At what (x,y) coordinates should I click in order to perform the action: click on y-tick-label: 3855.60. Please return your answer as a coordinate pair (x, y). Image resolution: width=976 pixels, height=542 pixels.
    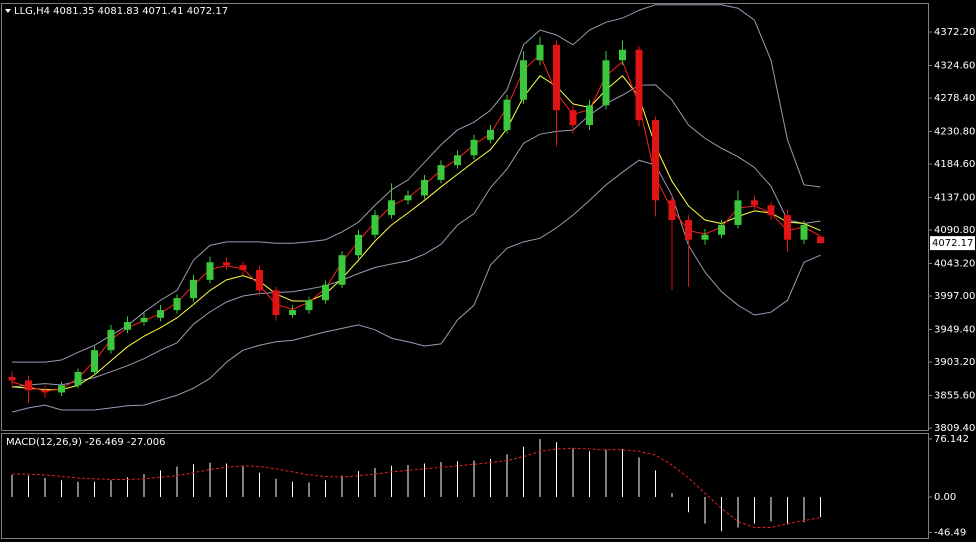
    Looking at the image, I should click on (954, 396).